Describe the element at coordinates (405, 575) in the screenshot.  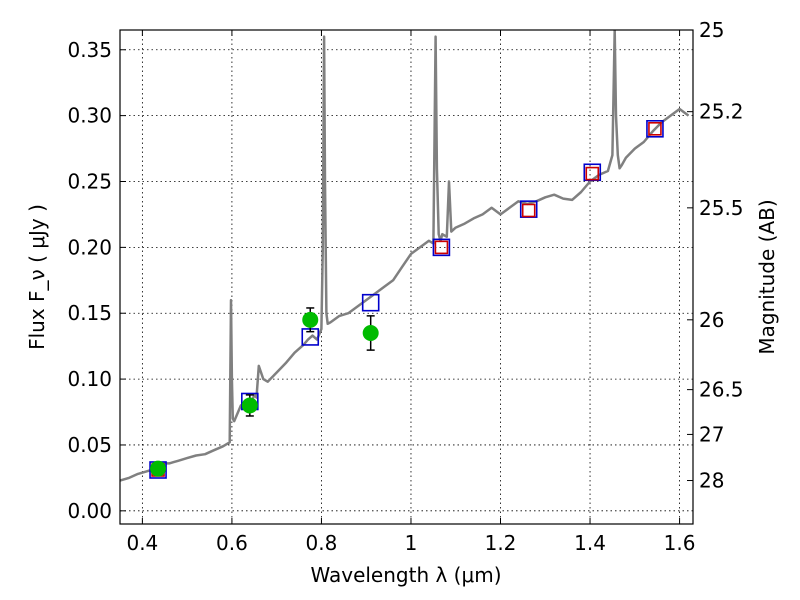
I see `x-axis-label: Wavelength λ (μm)` at that location.